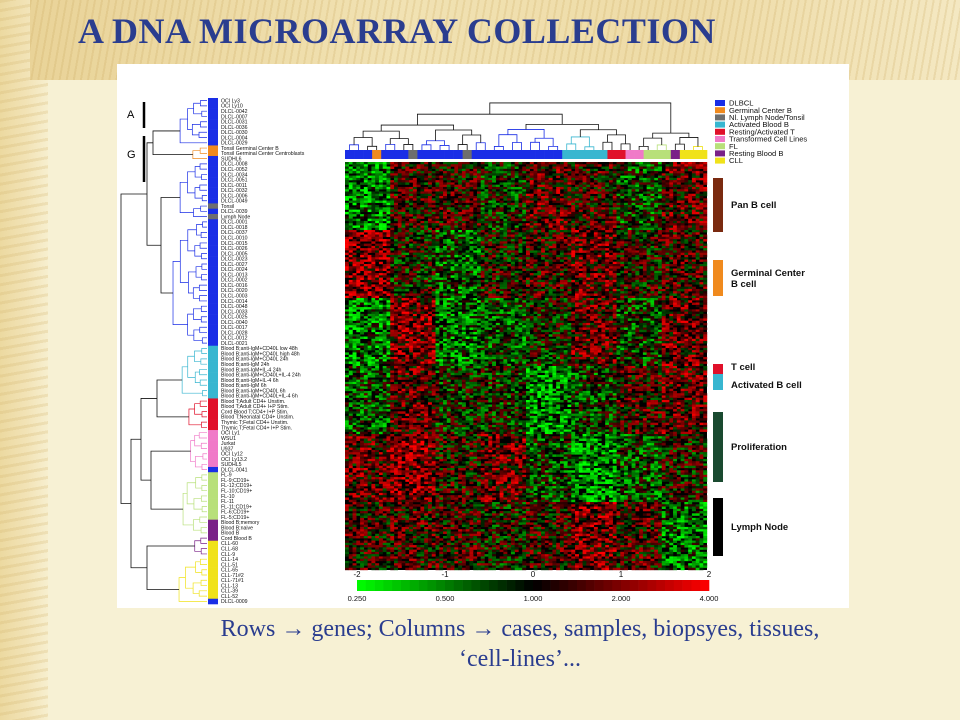 Image resolution: width=960 pixels, height=720 pixels. What do you see at coordinates (234, 128) in the screenshot?
I see `sample-label: DLCL-0036` at bounding box center [234, 128].